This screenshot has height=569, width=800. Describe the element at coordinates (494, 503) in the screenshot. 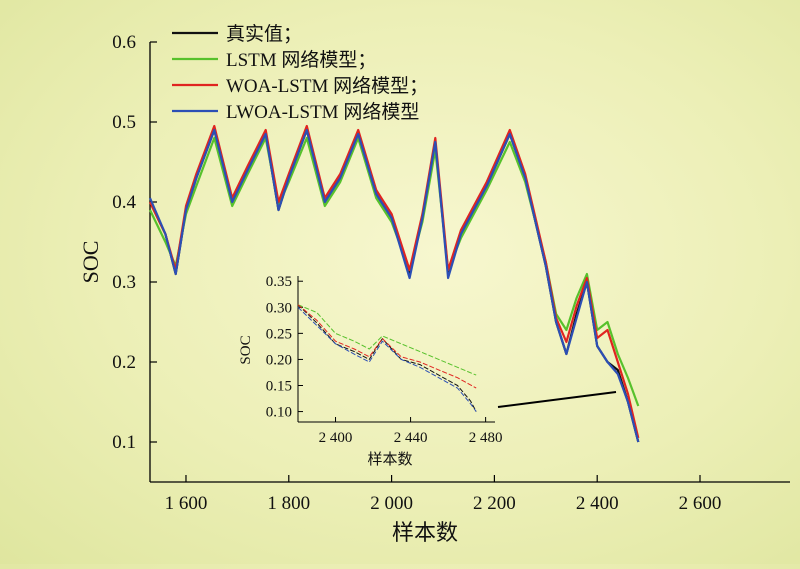

I see `x-tick-label: 2 200` at that location.